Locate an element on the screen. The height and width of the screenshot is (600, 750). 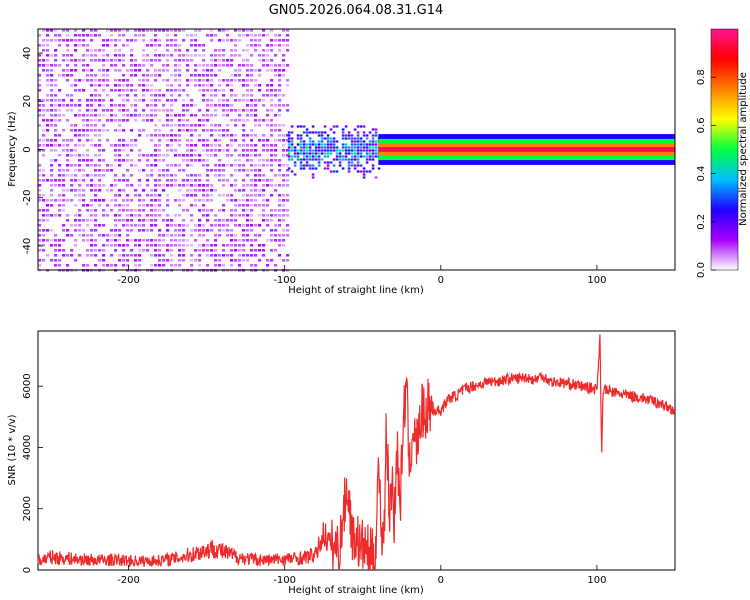
x-tick-label: -200 is located at coordinates (128, 580).